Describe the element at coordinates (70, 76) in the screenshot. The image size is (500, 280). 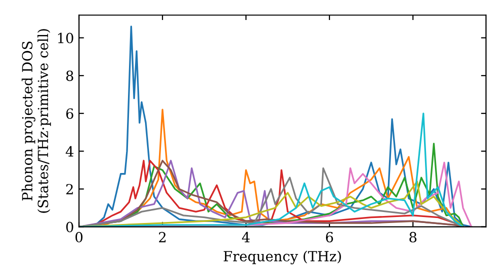
I see `y-tick-label: 8` at that location.